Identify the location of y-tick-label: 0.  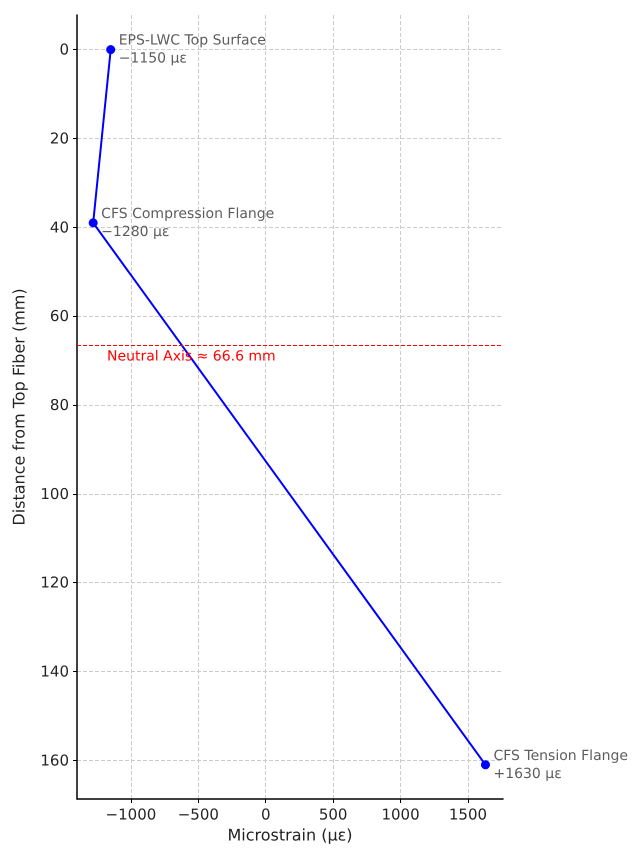
(64, 49).